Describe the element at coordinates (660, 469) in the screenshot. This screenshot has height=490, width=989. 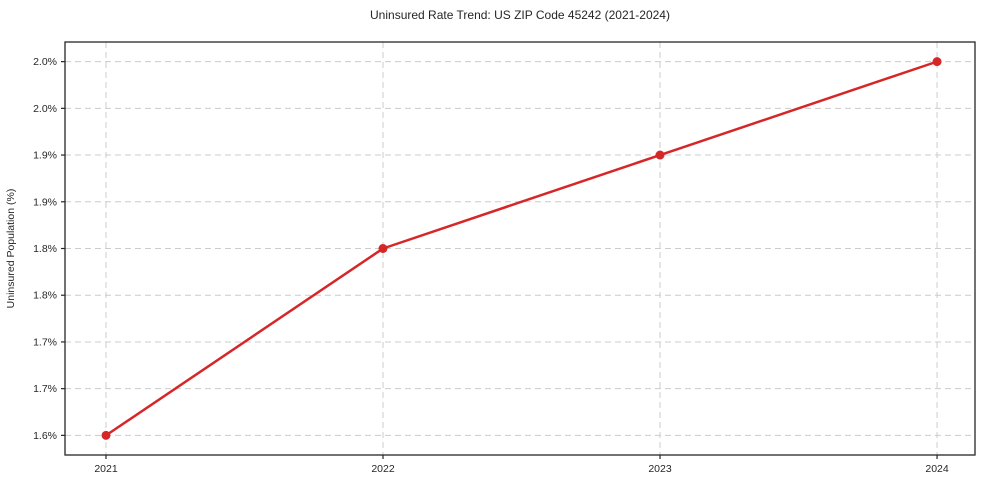
I see `x-tick-label: 2023` at that location.